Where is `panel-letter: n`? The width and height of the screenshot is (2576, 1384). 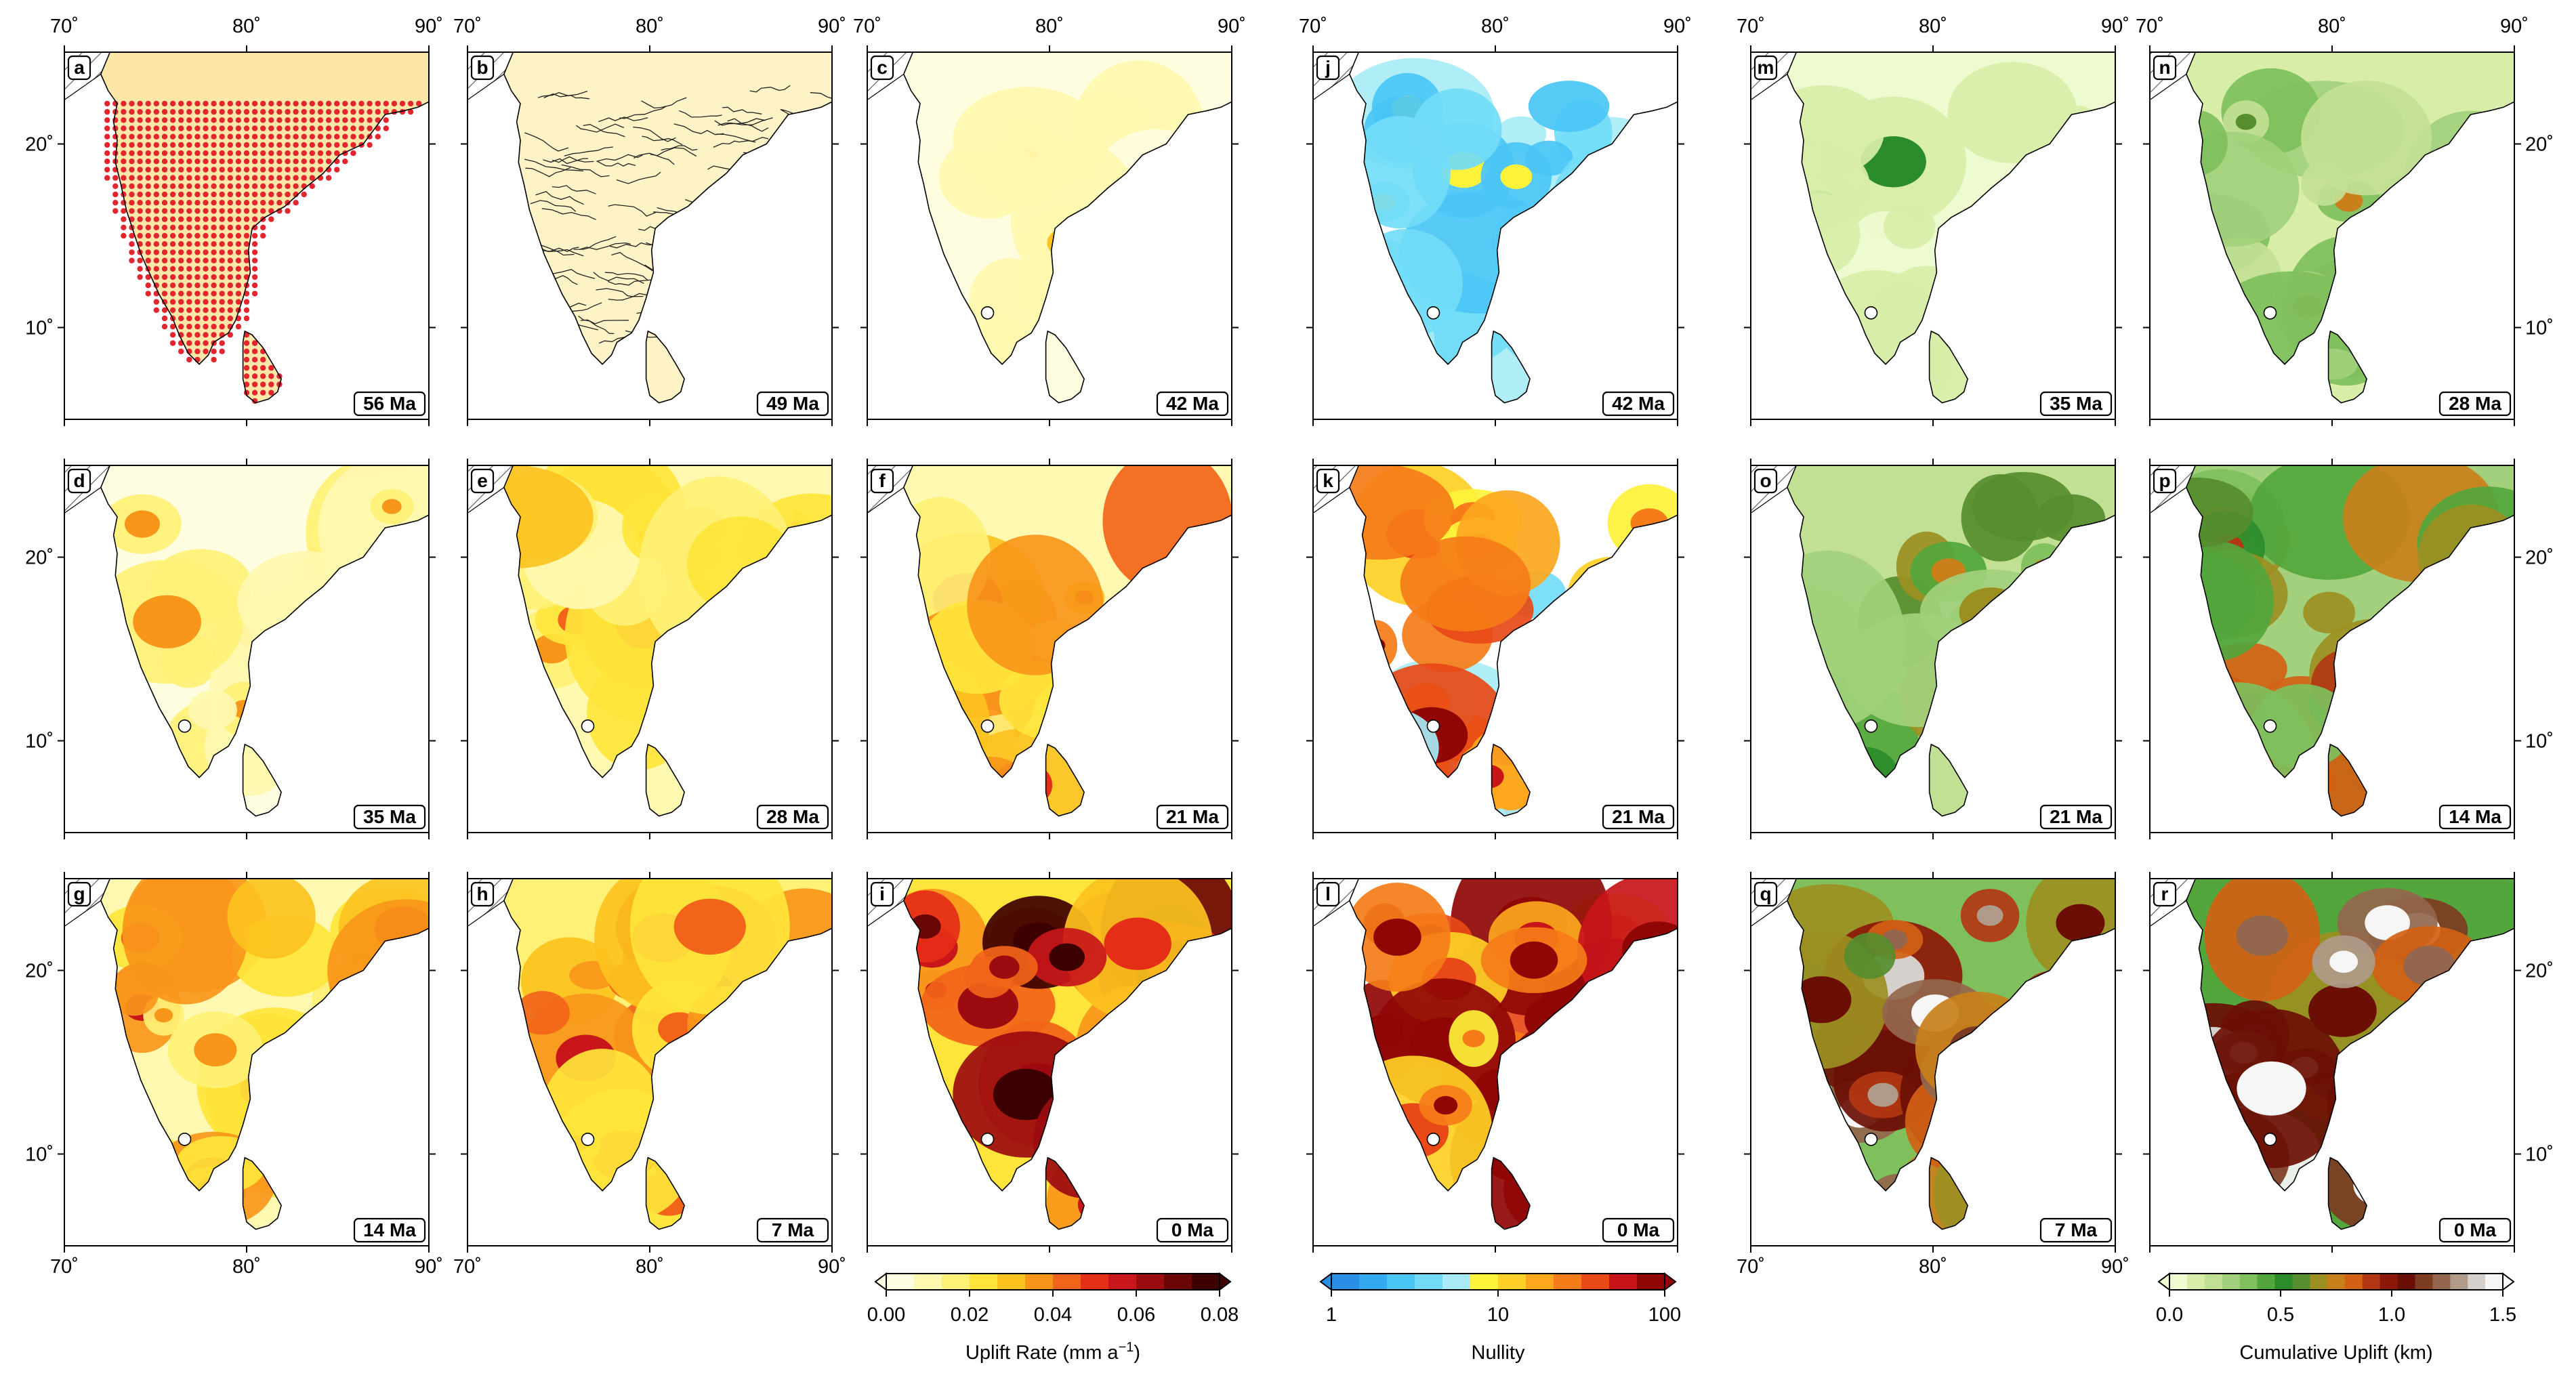
panel-letter: n is located at coordinates (2164, 67).